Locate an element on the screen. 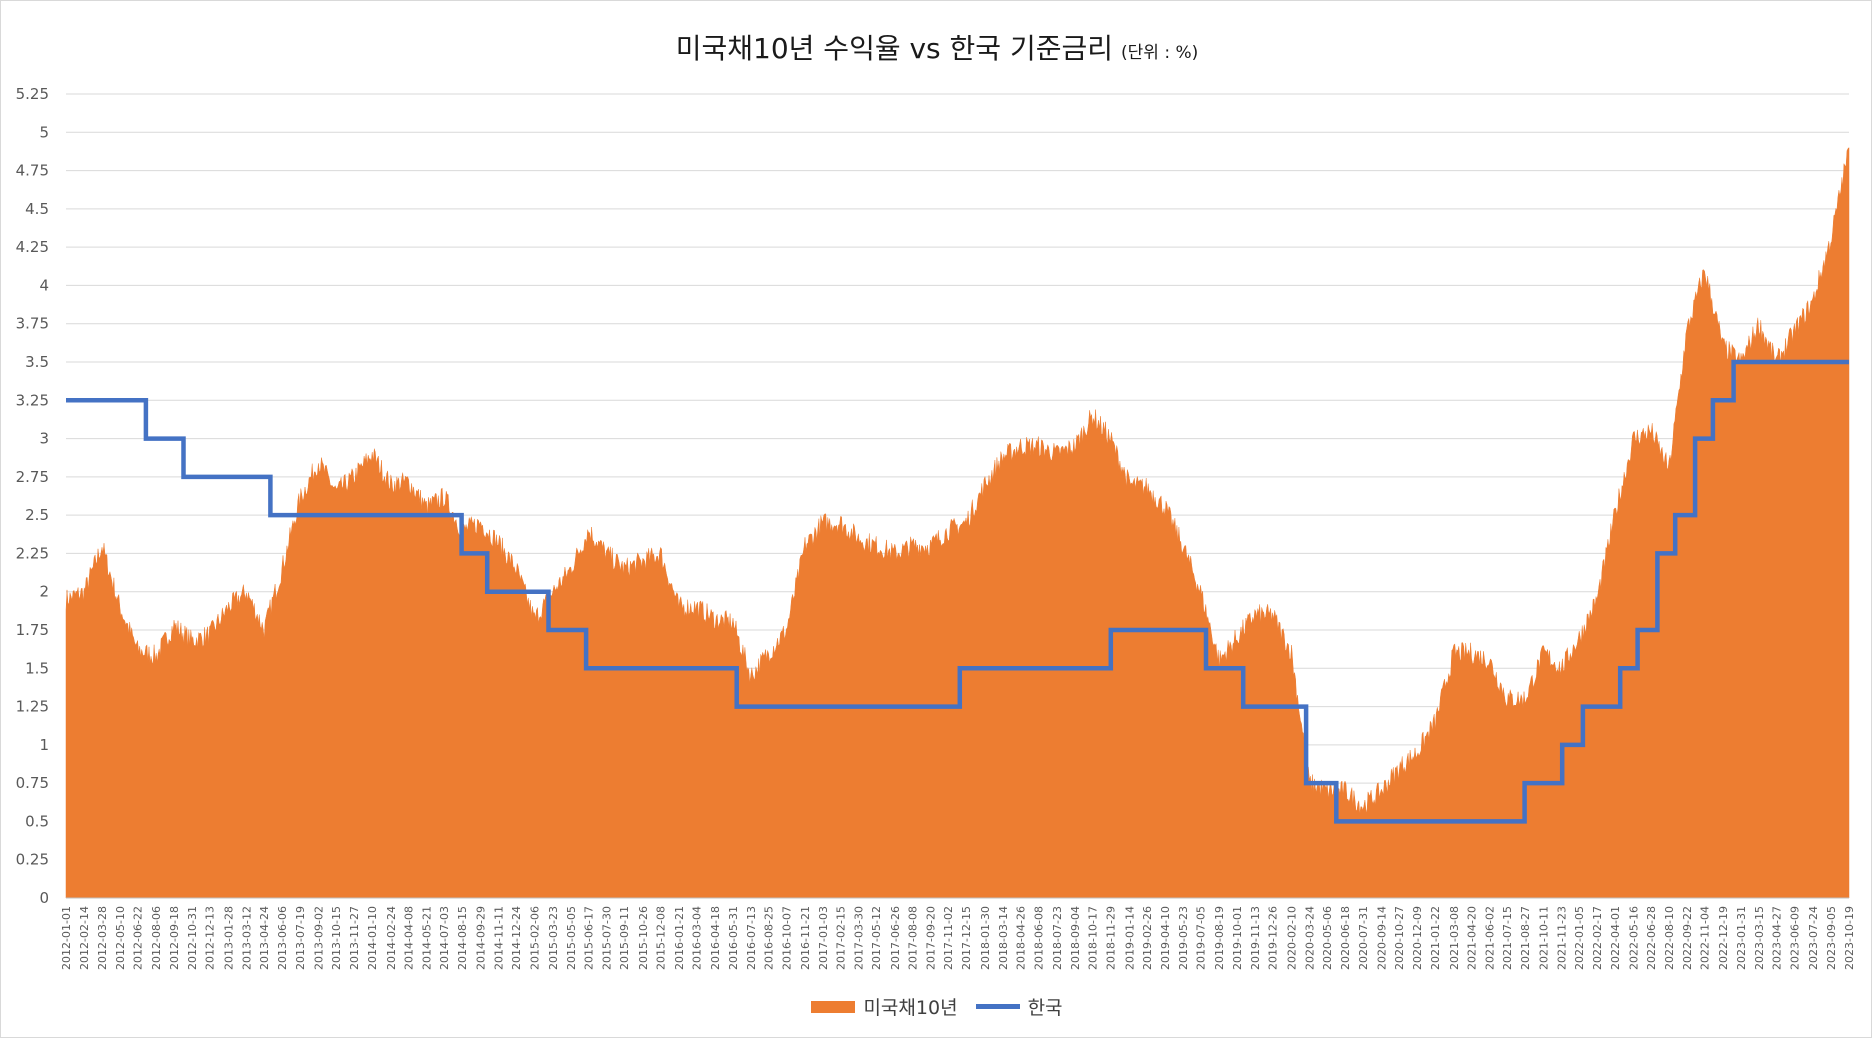 Image resolution: width=1872 pixels, height=1038 pixels. y-tick-label: 0.25 is located at coordinates (32, 860).